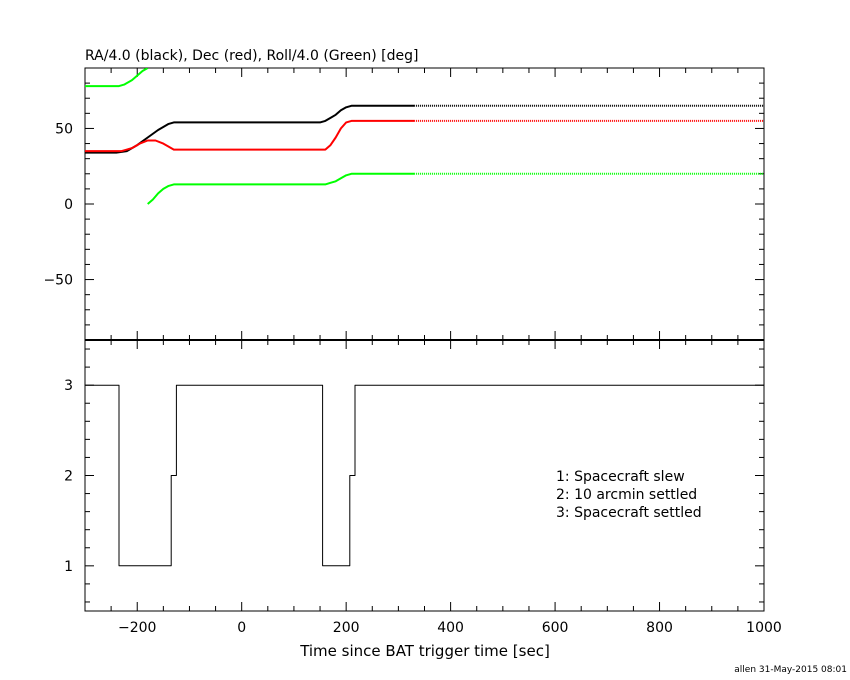 Image resolution: width=850 pixels, height=680 pixels. I want to click on footer-stamp: allen 31-May-2015 08:01, so click(790, 670).